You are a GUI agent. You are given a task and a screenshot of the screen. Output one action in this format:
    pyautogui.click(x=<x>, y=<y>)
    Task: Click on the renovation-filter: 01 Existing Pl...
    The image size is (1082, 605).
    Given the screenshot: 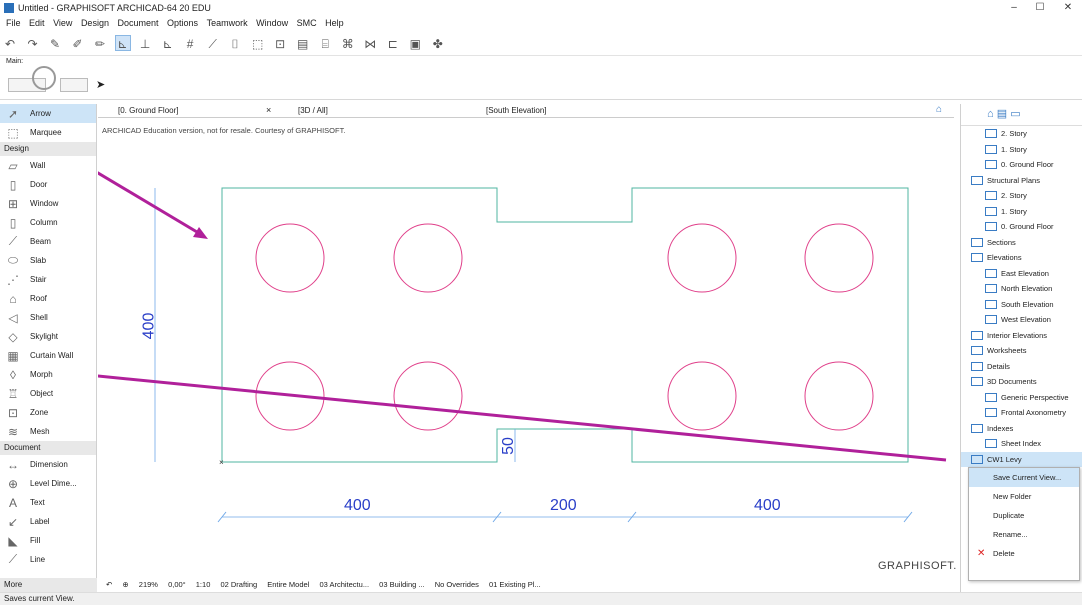 What is the action you would take?
    pyautogui.click(x=515, y=584)
    